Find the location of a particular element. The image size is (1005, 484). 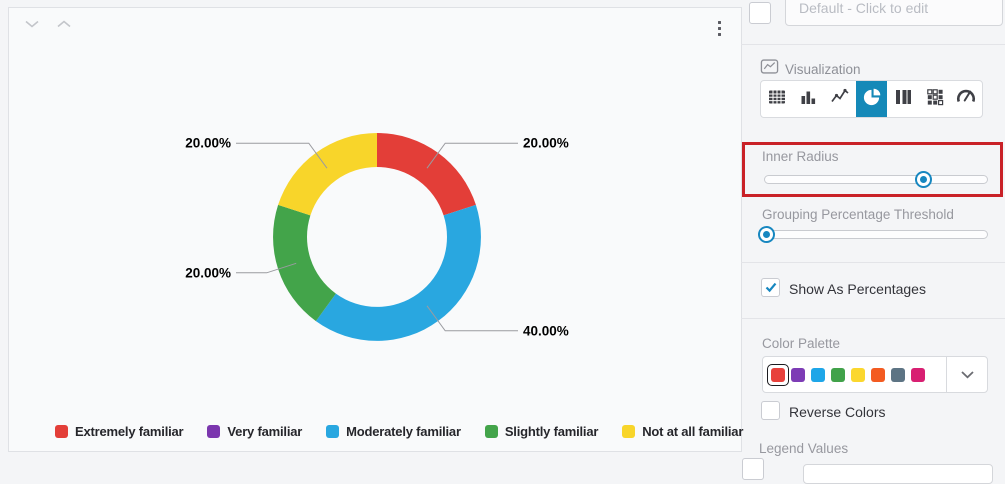

legend-item-label: Not at all familiar is located at coordinates (693, 431).